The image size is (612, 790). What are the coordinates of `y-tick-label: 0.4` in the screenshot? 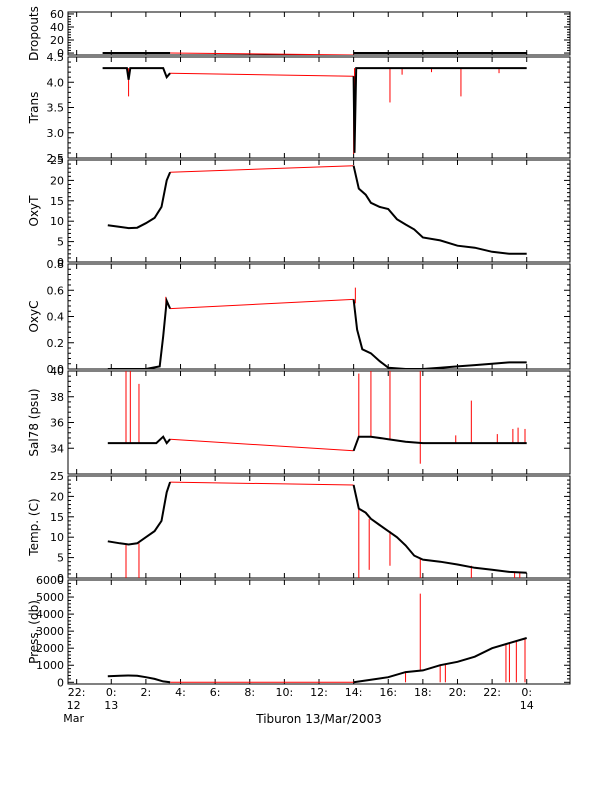 It's located at (56, 317).